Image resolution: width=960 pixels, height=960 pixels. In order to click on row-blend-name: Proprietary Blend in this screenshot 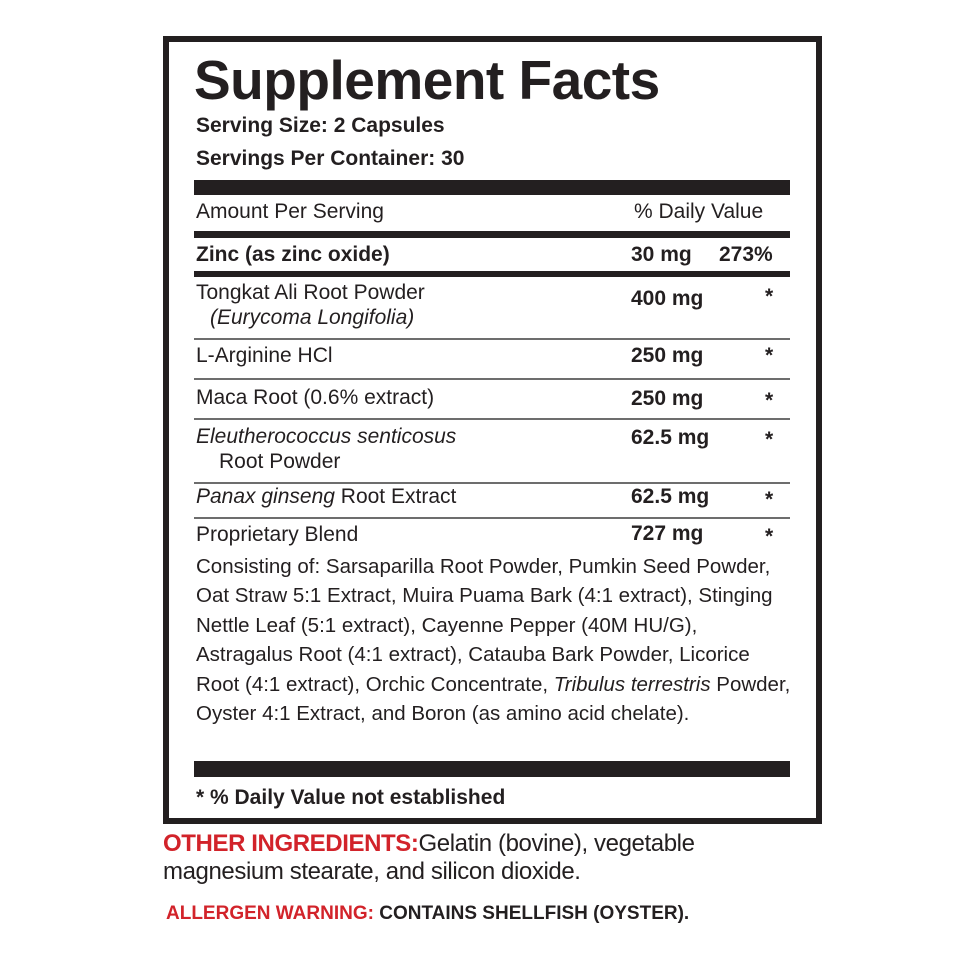, I will do `click(277, 534)`.